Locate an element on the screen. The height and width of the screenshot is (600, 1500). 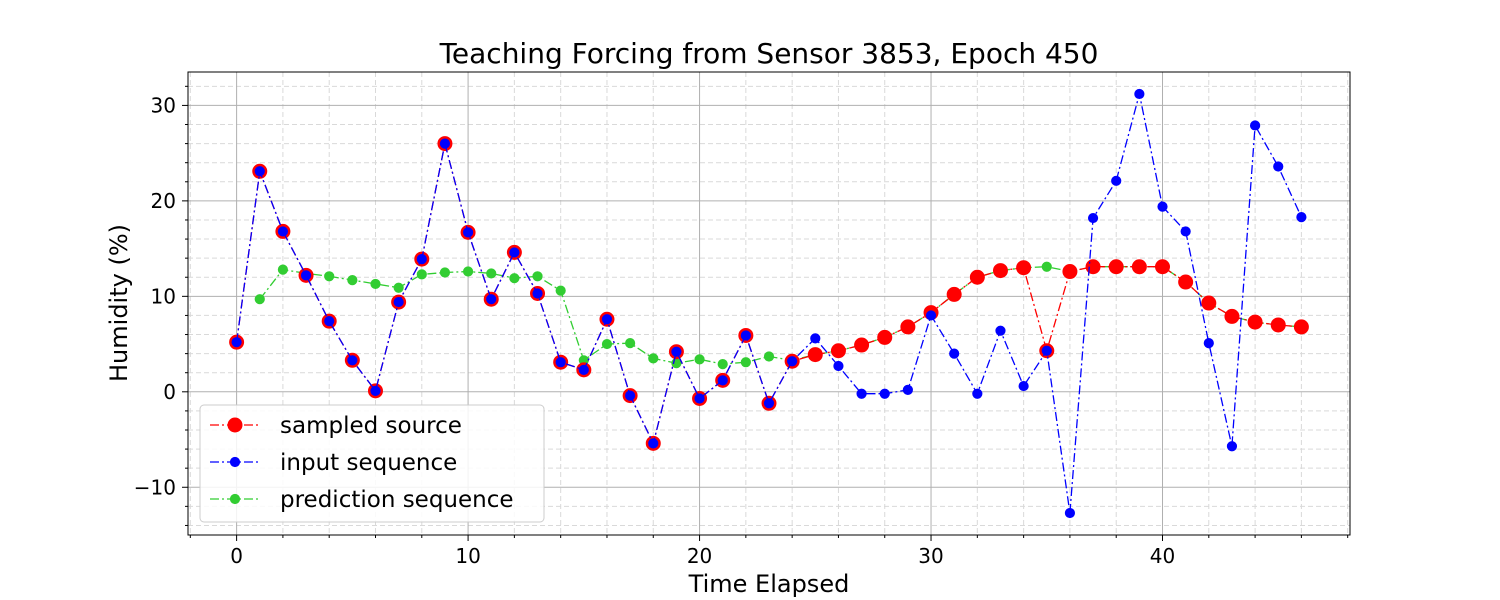
x-tick-label: 40 is located at coordinates (1162, 556).